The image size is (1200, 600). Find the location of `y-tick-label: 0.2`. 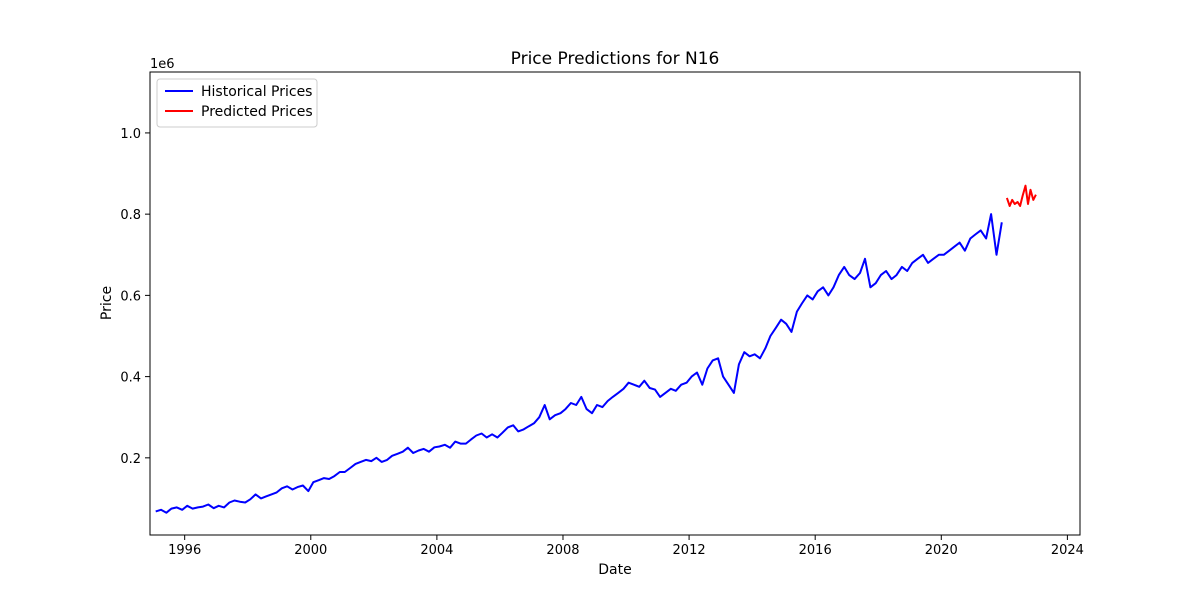

y-tick-label: 0.2 is located at coordinates (130, 459).